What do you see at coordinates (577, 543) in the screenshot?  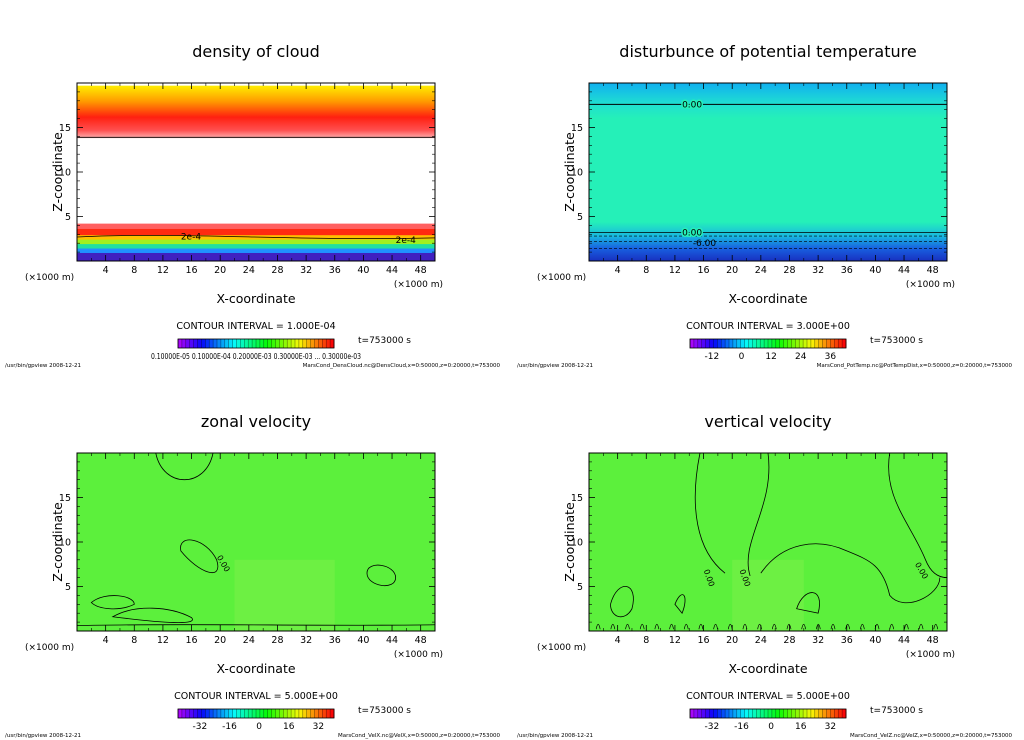 I see `y-tick-label: 10` at bounding box center [577, 543].